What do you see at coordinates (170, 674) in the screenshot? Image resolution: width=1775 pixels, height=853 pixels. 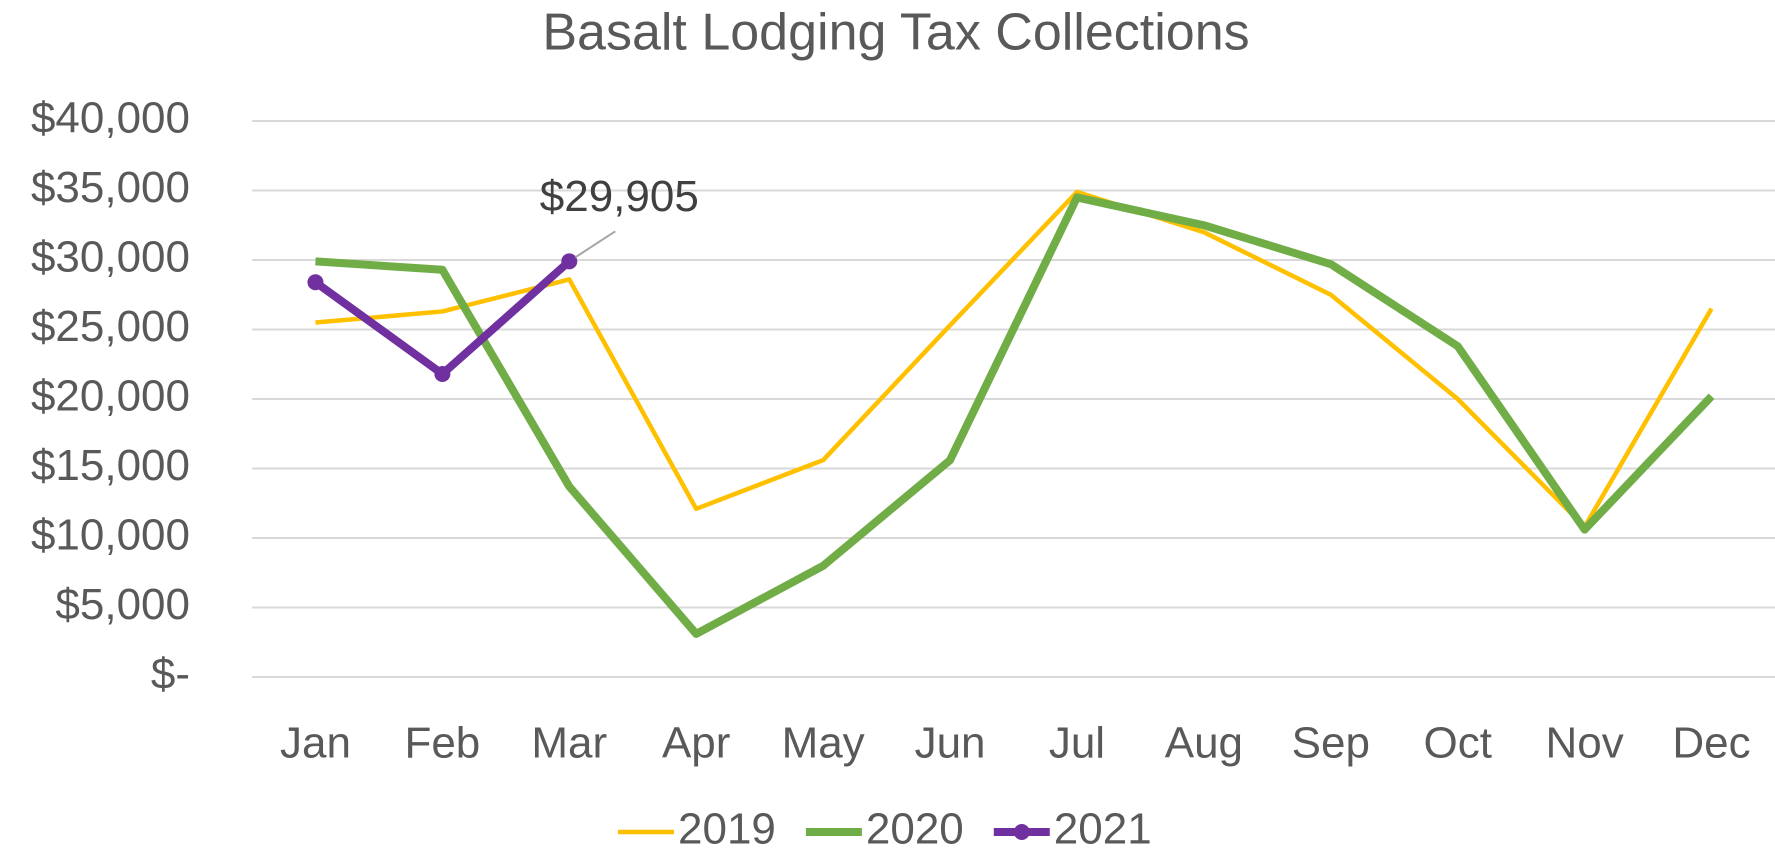 I see `y-tick-label: $-` at bounding box center [170, 674].